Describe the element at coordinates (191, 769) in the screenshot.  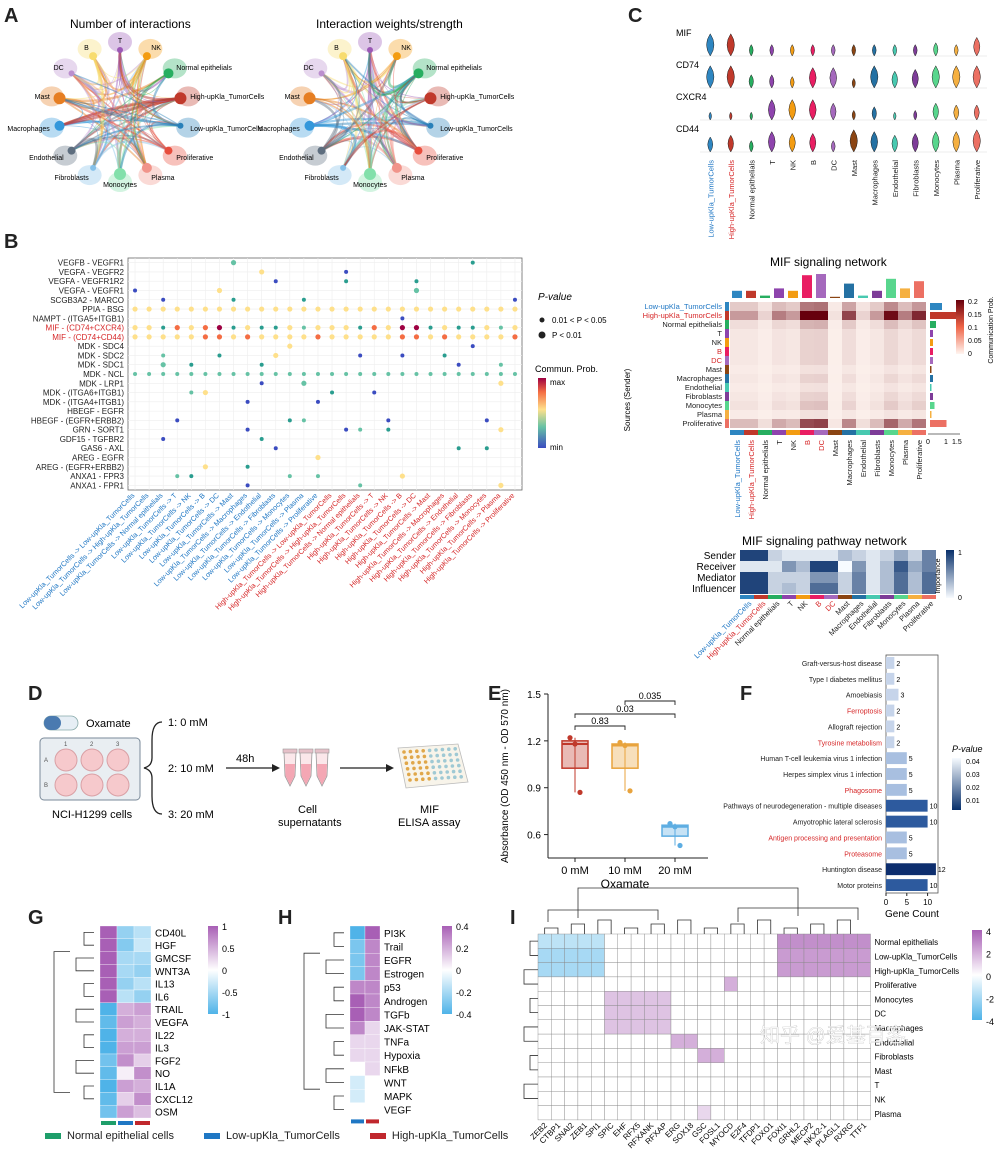
I see `dose-2: 2: 10 mM` at that location.